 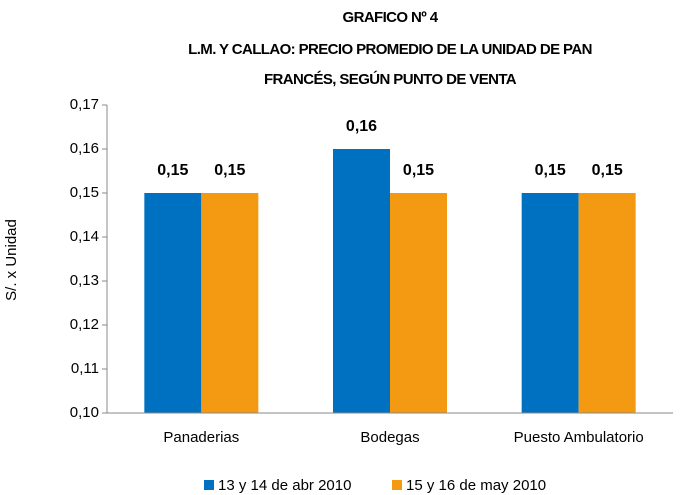 What do you see at coordinates (84, 324) in the screenshot?
I see `y-tick-label: 0,12` at bounding box center [84, 324].